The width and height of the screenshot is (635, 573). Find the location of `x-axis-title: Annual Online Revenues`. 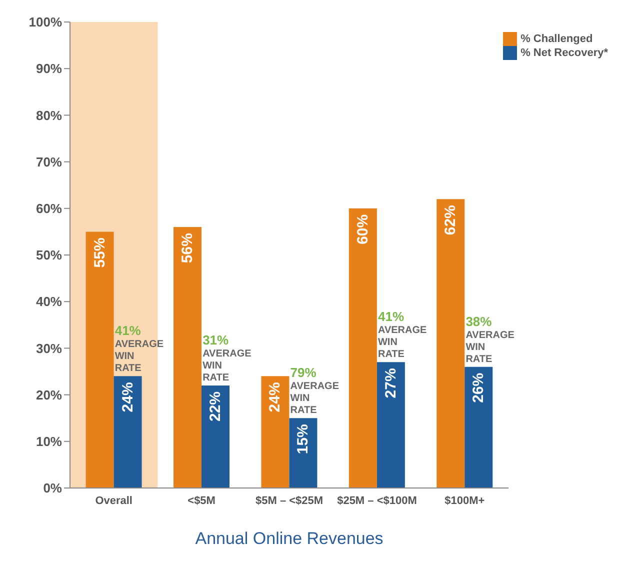

x-axis-title: Annual Online Revenues is located at coordinates (289, 538).